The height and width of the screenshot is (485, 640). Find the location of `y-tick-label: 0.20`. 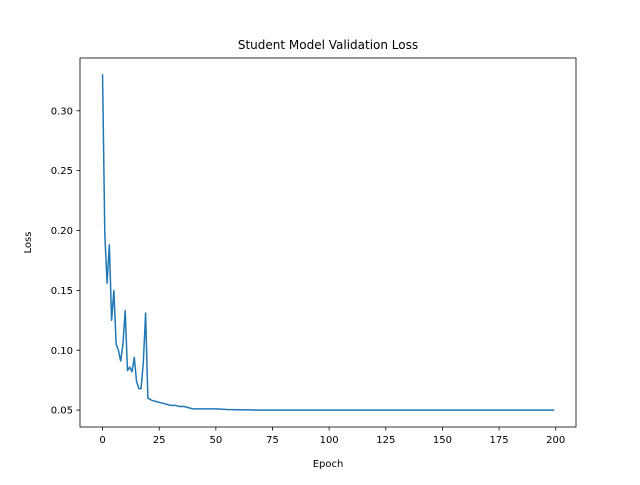

y-tick-label: 0.20 is located at coordinates (62, 231).